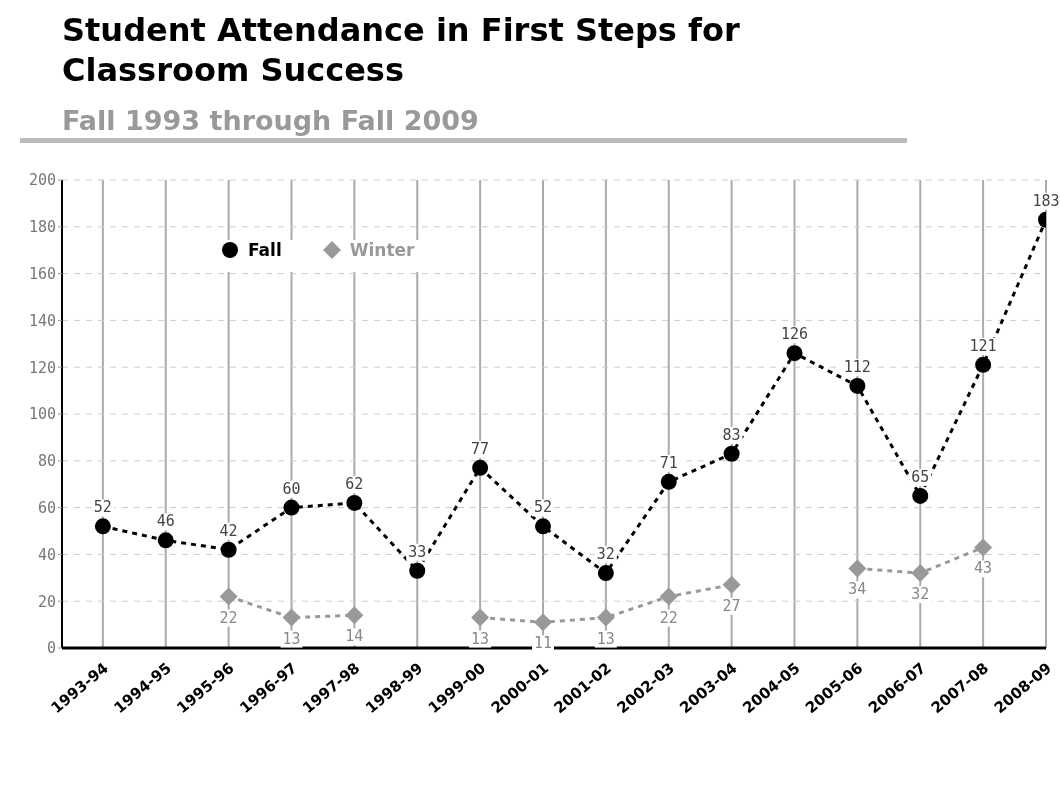  I want to click on data-label: 60, so click(291, 488).